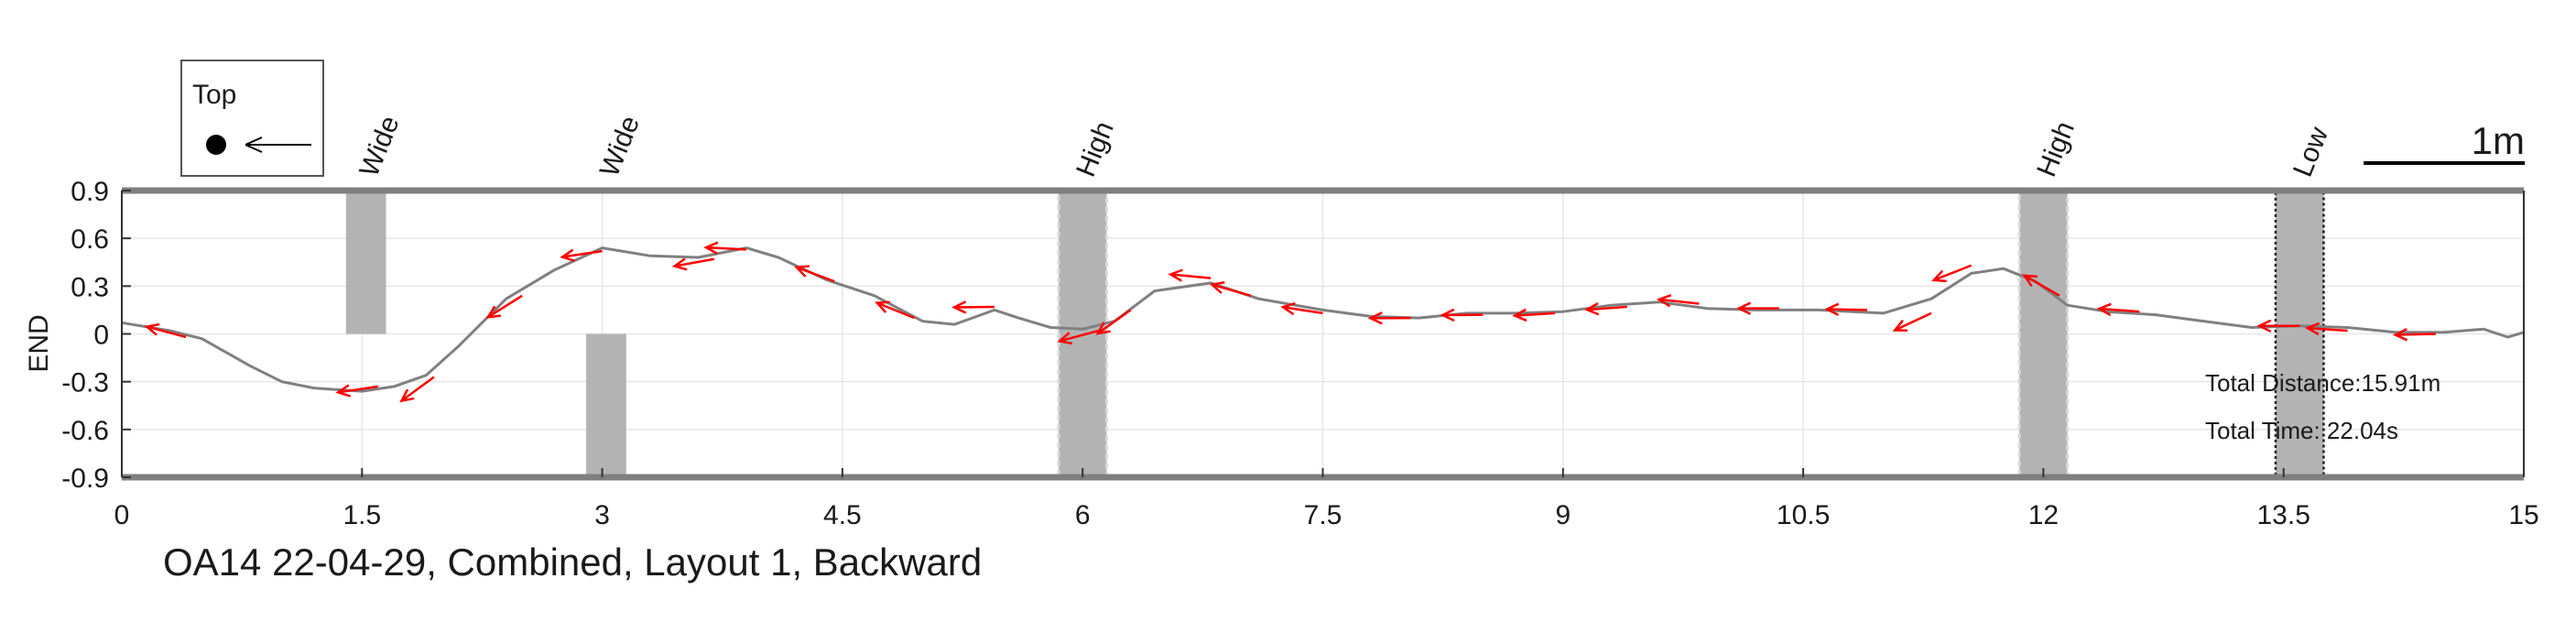 This screenshot has height=644, width=2576. What do you see at coordinates (1095, 149) in the screenshot?
I see `zone-label: High` at bounding box center [1095, 149].